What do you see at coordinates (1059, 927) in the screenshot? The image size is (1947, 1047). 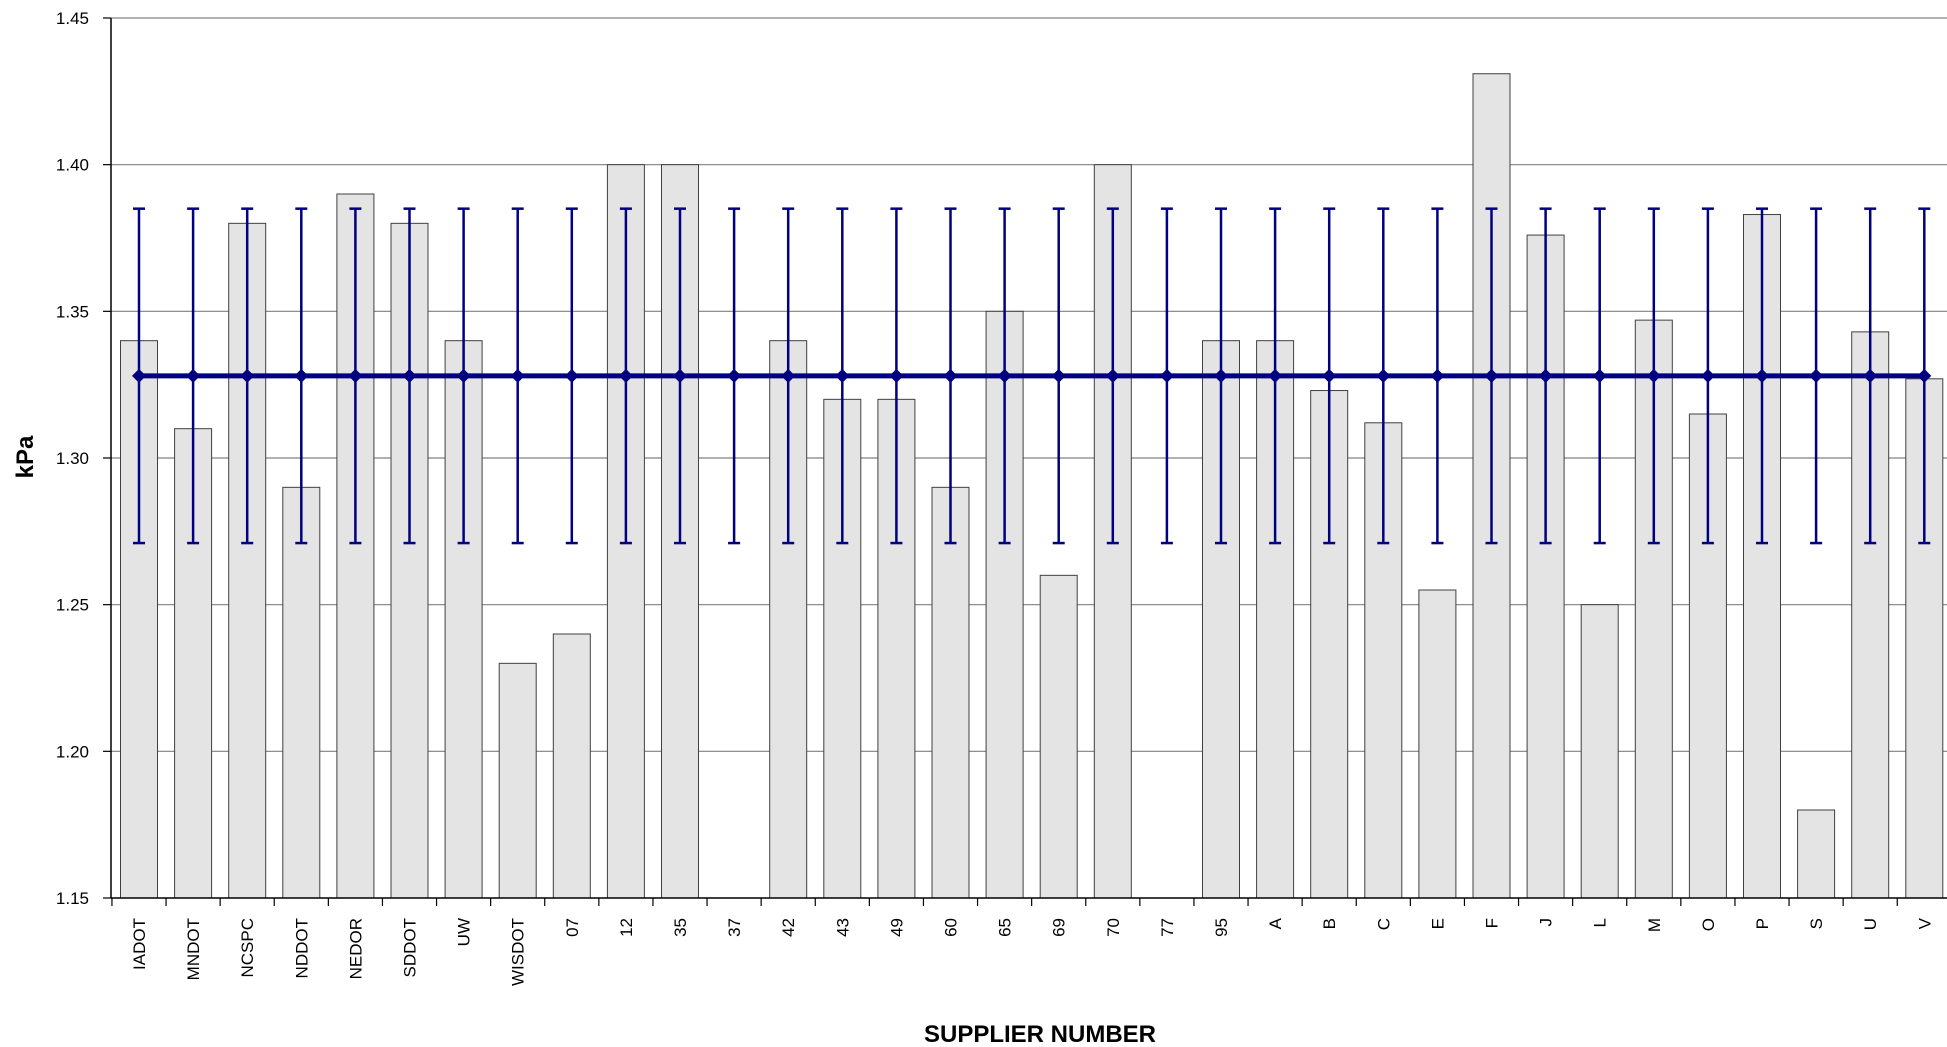 I see `x-tick-label: 69` at bounding box center [1059, 927].